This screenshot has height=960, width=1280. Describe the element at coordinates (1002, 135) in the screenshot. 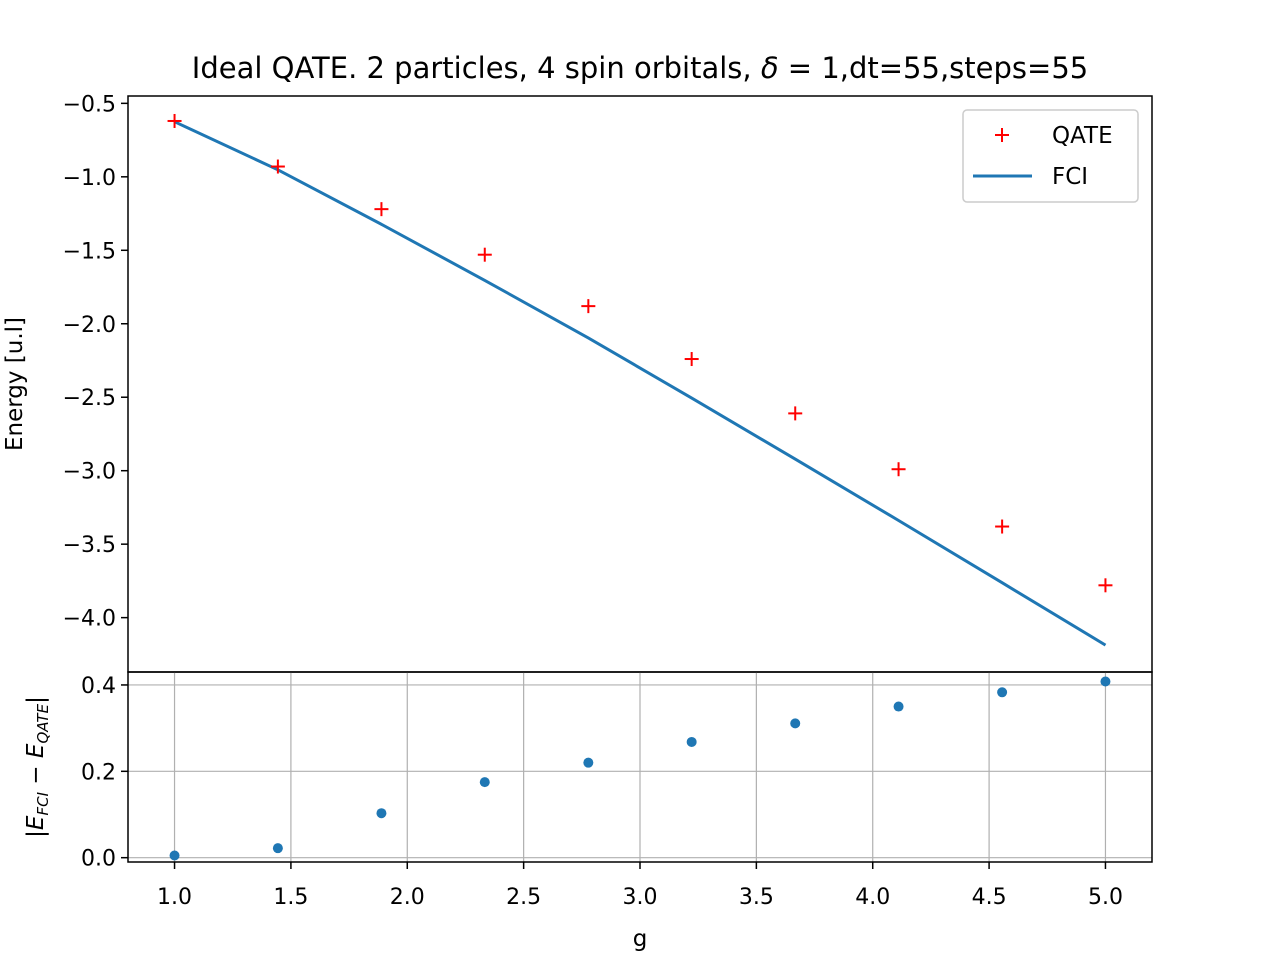

I see `legend-qate-marker` at that location.